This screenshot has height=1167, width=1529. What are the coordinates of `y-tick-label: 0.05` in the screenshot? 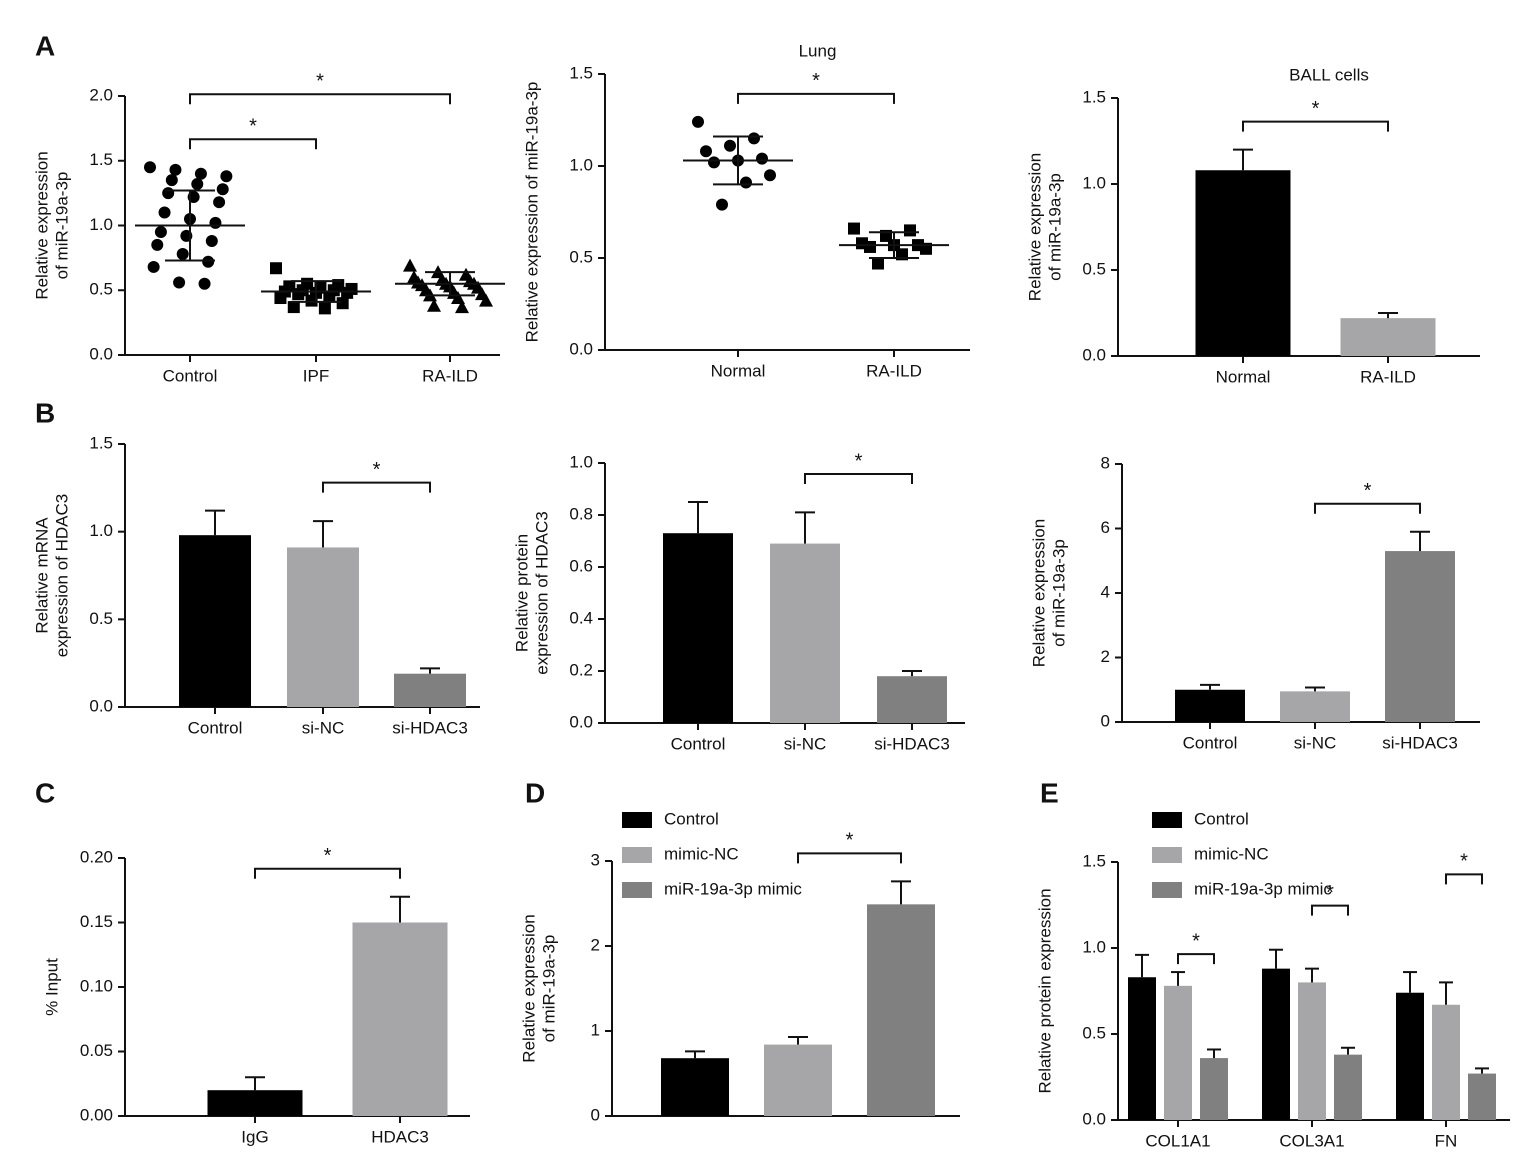 It's located at (96, 1050).